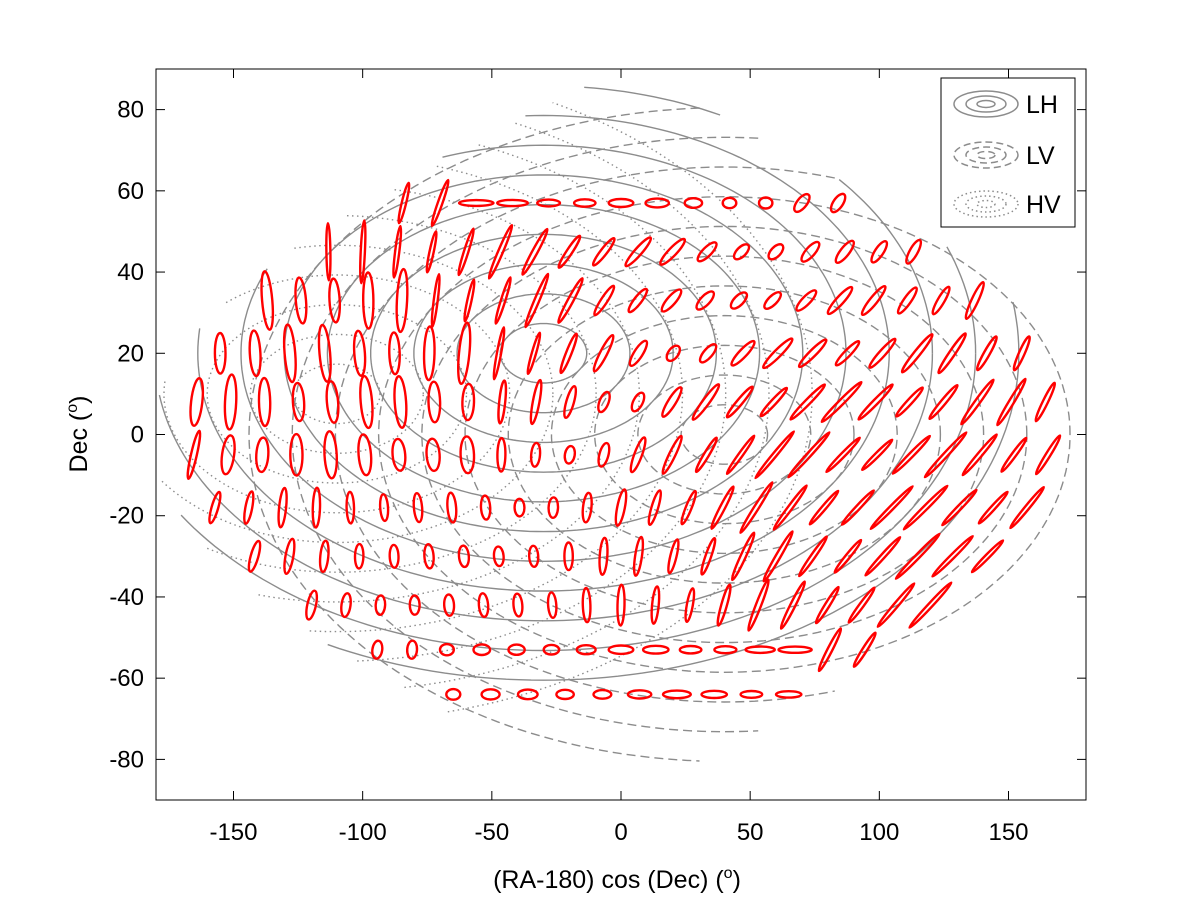 Image resolution: width=1200 pixels, height=900 pixels. Describe the element at coordinates (724, 434) in the screenshot. I see `contour-lv` at that location.